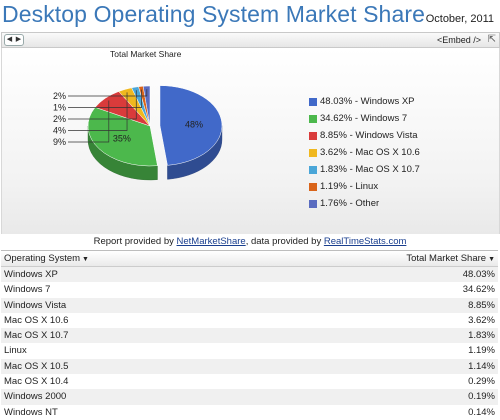  What do you see at coordinates (481, 412) in the screenshot?
I see `row-share-value: 0.14%` at bounding box center [481, 412].